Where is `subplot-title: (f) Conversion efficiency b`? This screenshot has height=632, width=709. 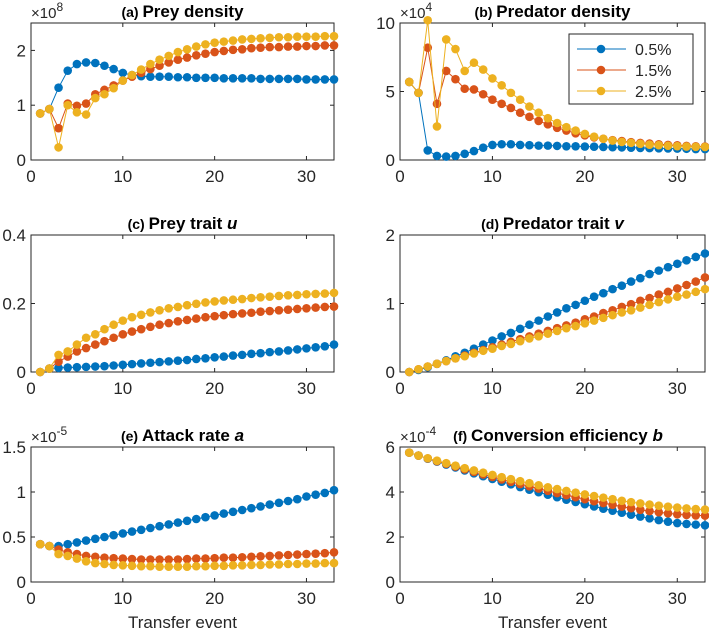 subplot-title: (f) Conversion efficiency b is located at coordinates (558, 435).